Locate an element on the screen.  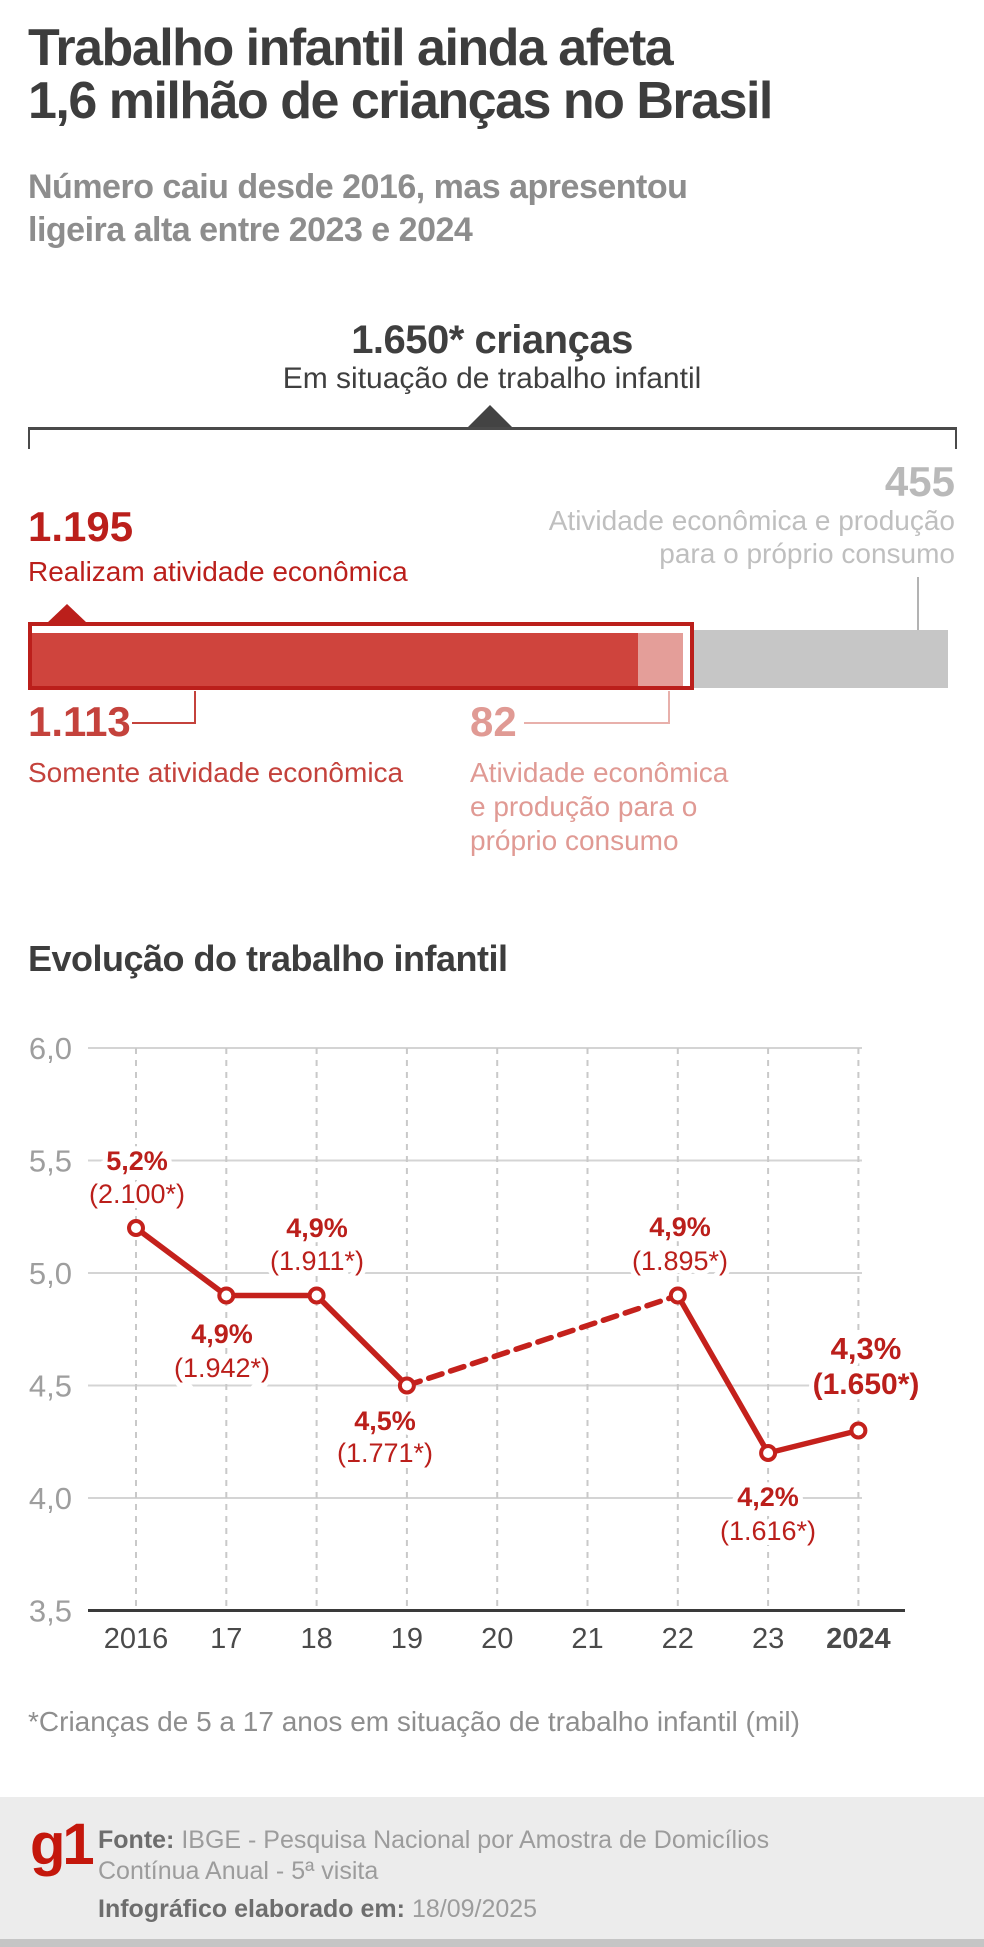
footer-bottom-strip is located at coordinates (492, 1943).